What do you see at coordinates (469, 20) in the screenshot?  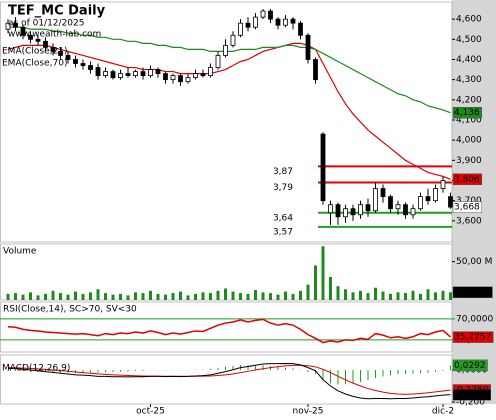 I see `y-tick-label: 4,600` at bounding box center [469, 20].